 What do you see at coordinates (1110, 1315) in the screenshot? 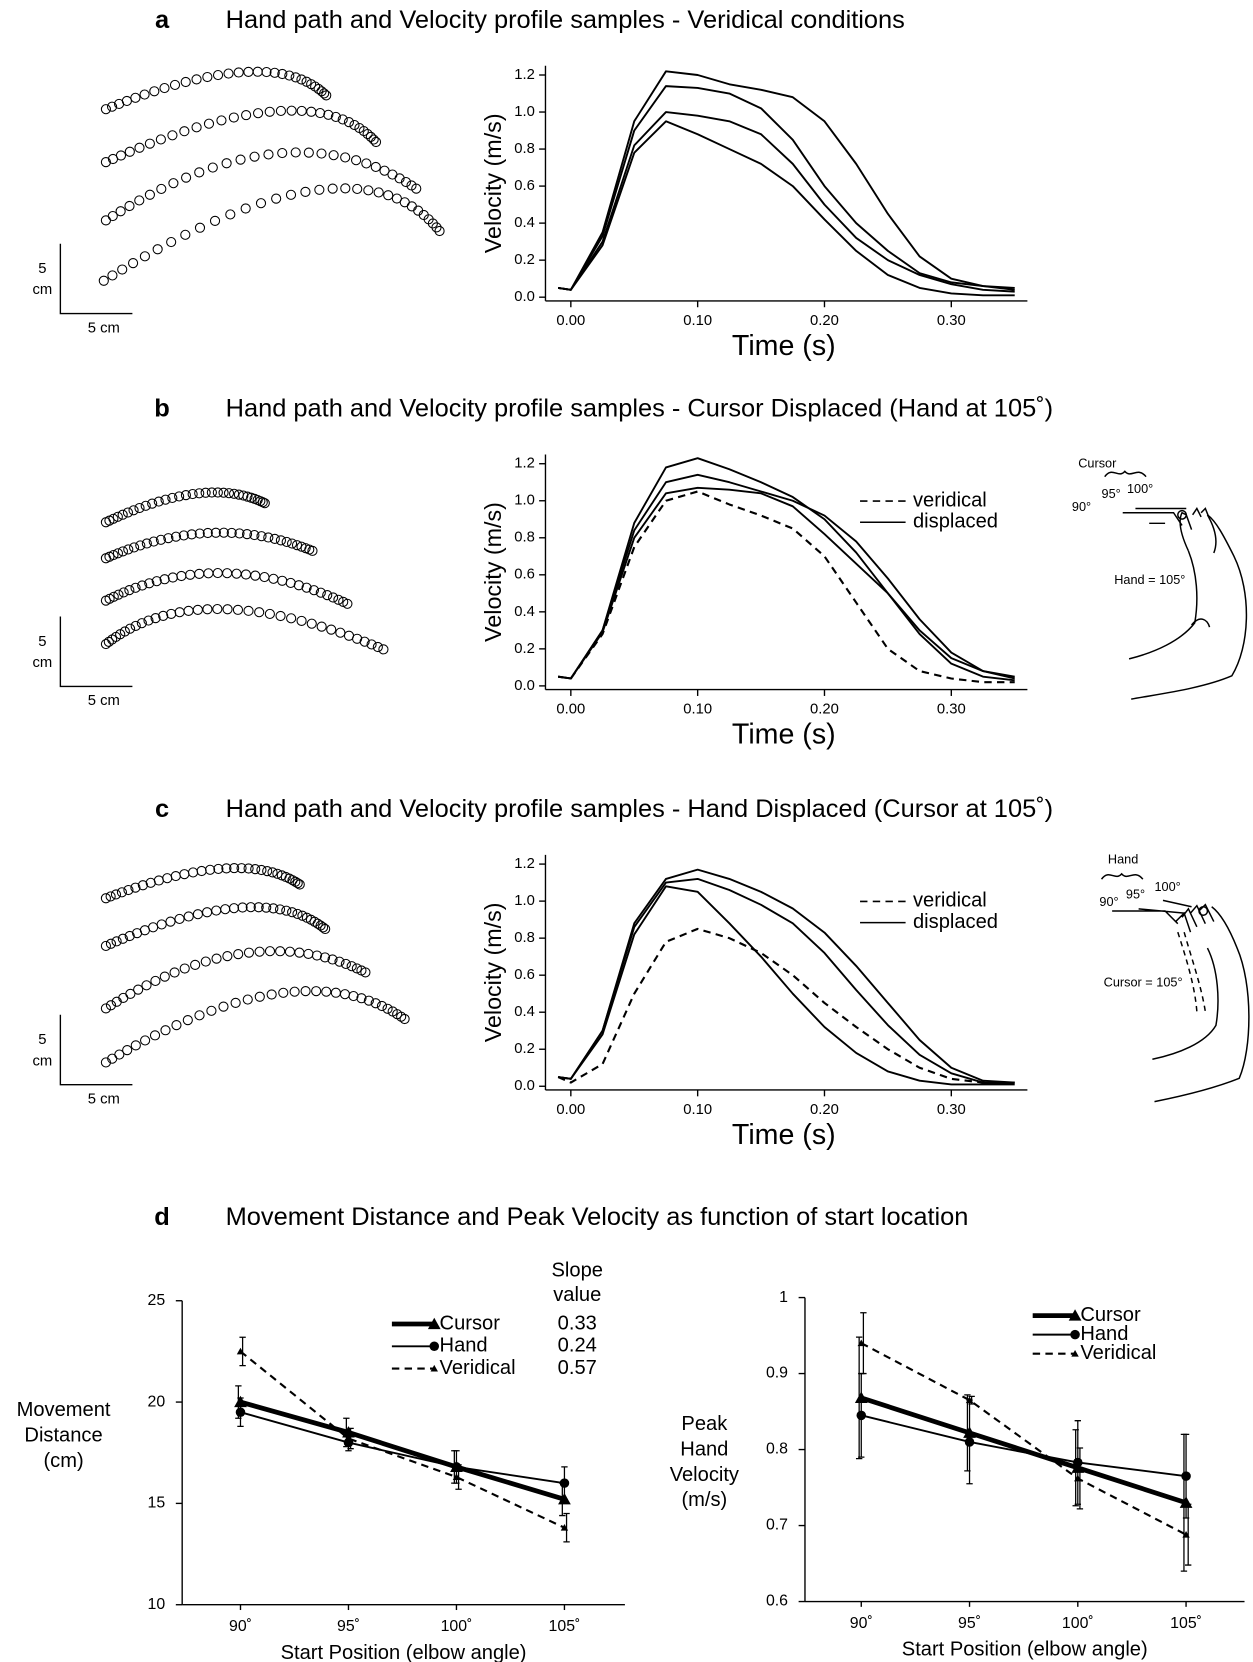
I see `legend-label: Cursor` at bounding box center [1110, 1315].